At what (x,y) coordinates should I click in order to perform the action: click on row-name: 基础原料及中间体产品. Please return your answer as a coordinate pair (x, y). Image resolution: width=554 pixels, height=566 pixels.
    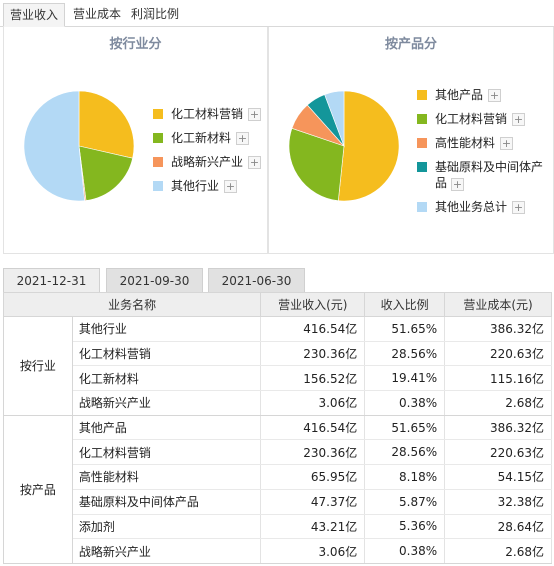
    Looking at the image, I should click on (167, 502).